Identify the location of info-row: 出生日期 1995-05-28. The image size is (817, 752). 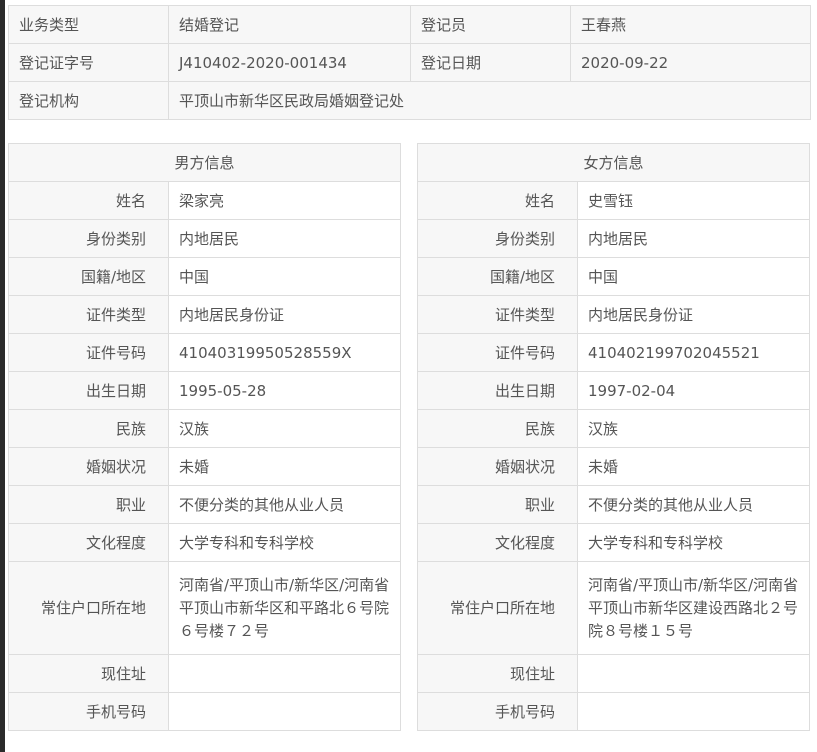
(204, 390).